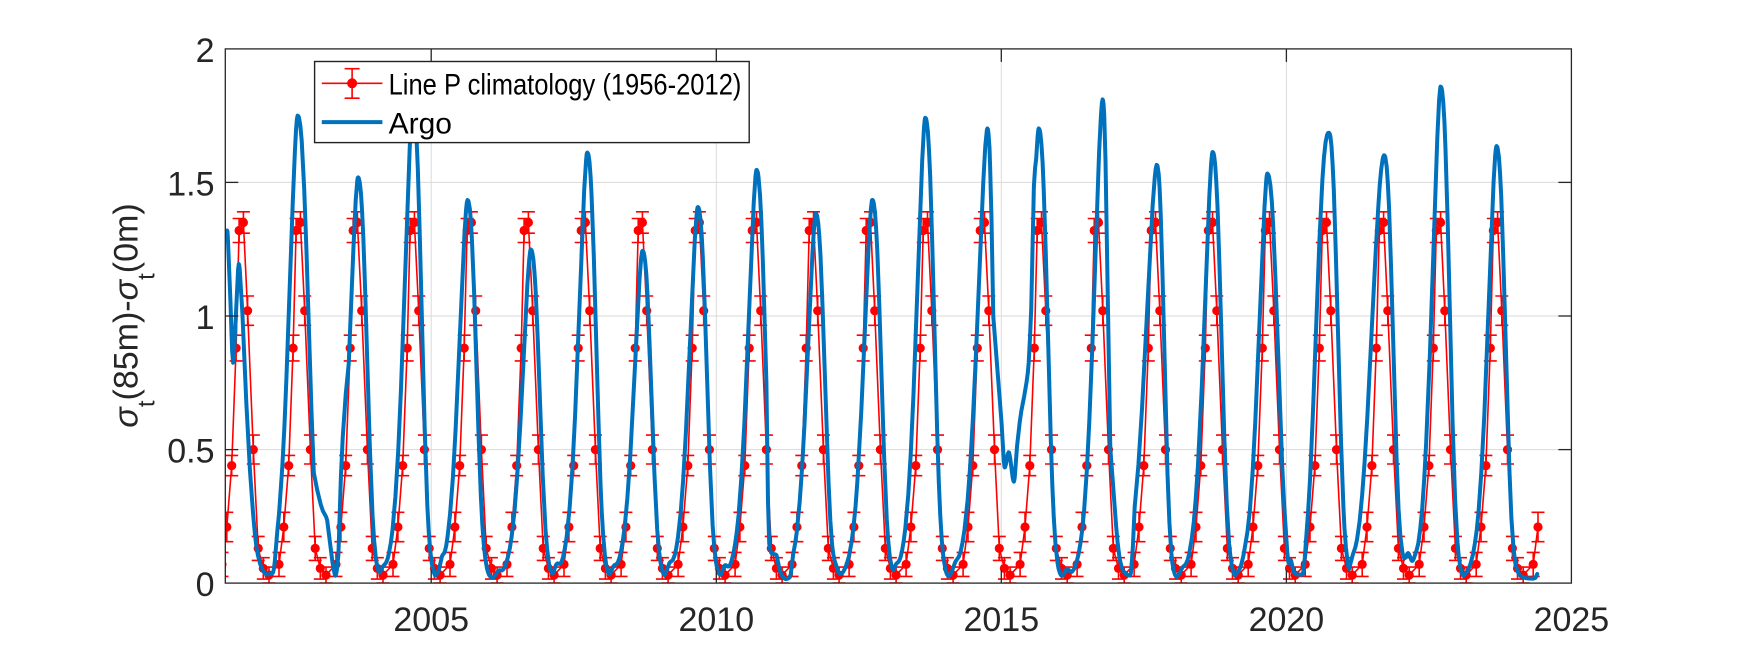 Image resolution: width=1737 pixels, height=661 pixels. I want to click on svg-text: 2015, so click(1001, 620).